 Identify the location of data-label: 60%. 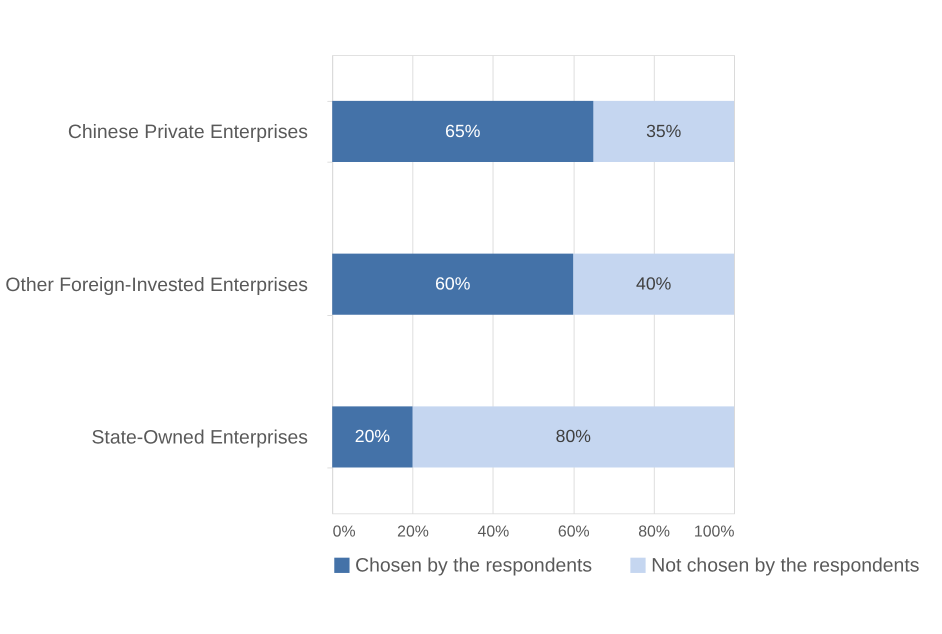
(453, 283).